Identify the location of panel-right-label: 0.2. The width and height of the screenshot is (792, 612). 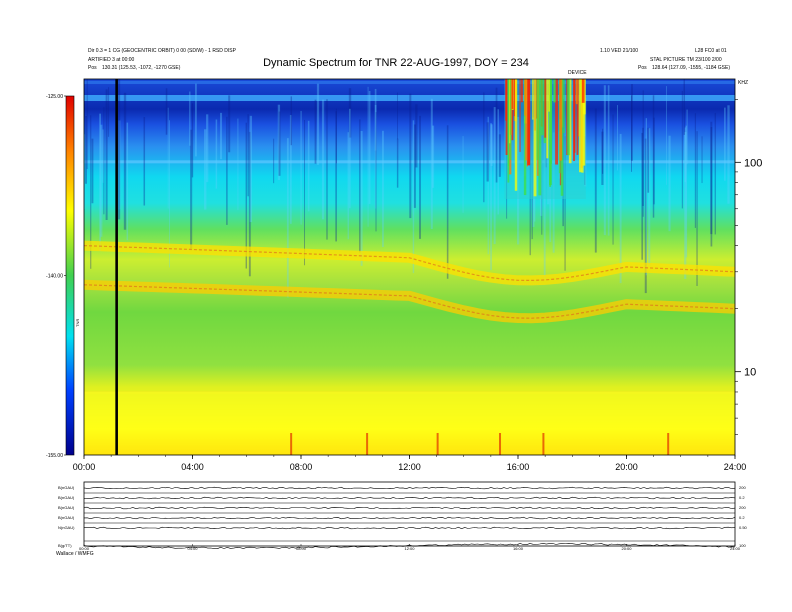
(742, 497).